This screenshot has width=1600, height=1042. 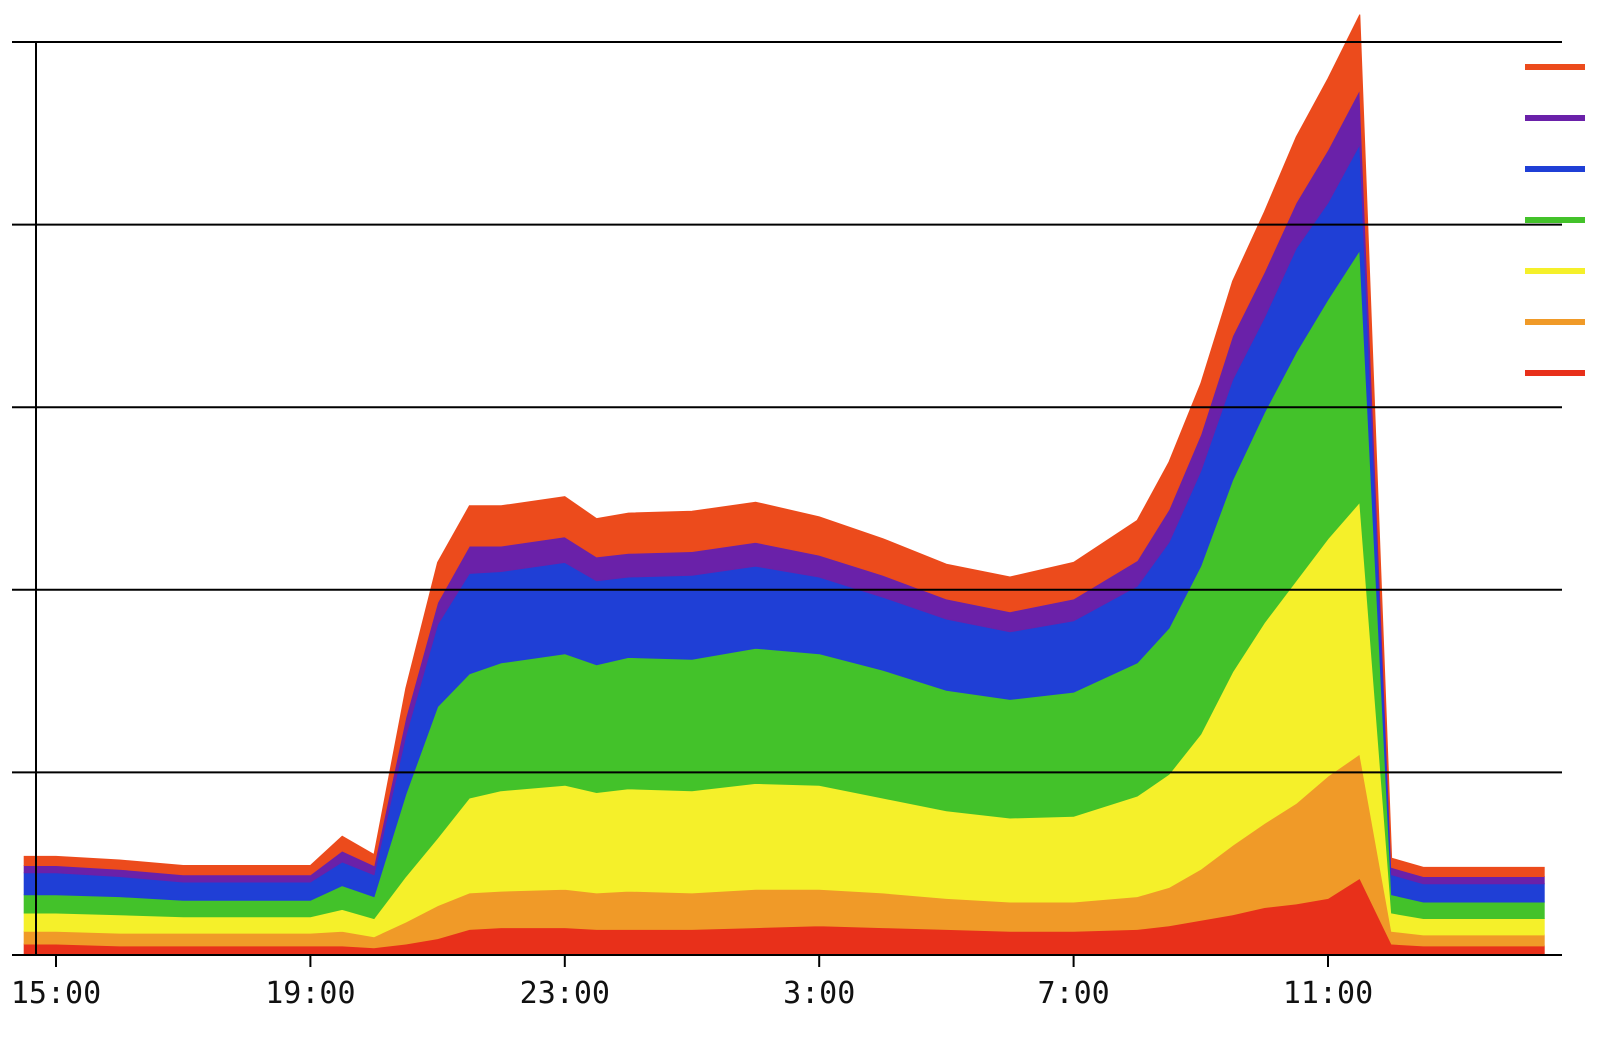 I want to click on x-tick-label: 23:00, so click(x=565, y=993).